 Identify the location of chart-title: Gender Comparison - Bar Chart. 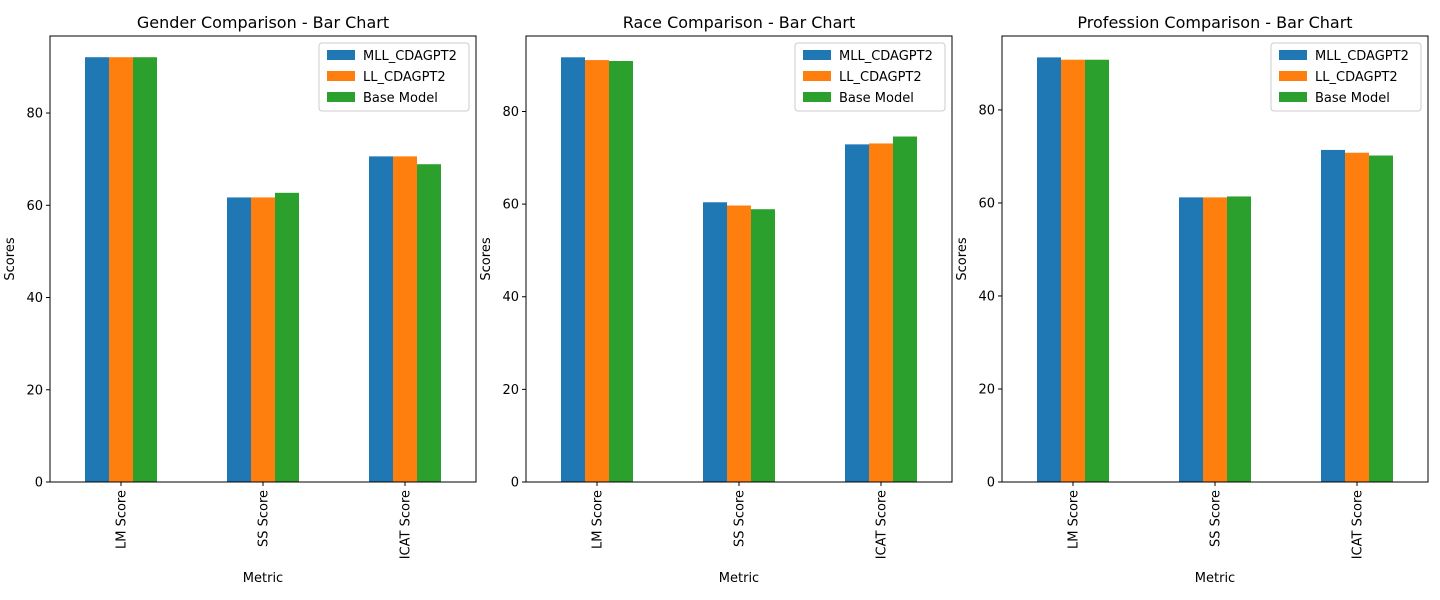
(263, 22).